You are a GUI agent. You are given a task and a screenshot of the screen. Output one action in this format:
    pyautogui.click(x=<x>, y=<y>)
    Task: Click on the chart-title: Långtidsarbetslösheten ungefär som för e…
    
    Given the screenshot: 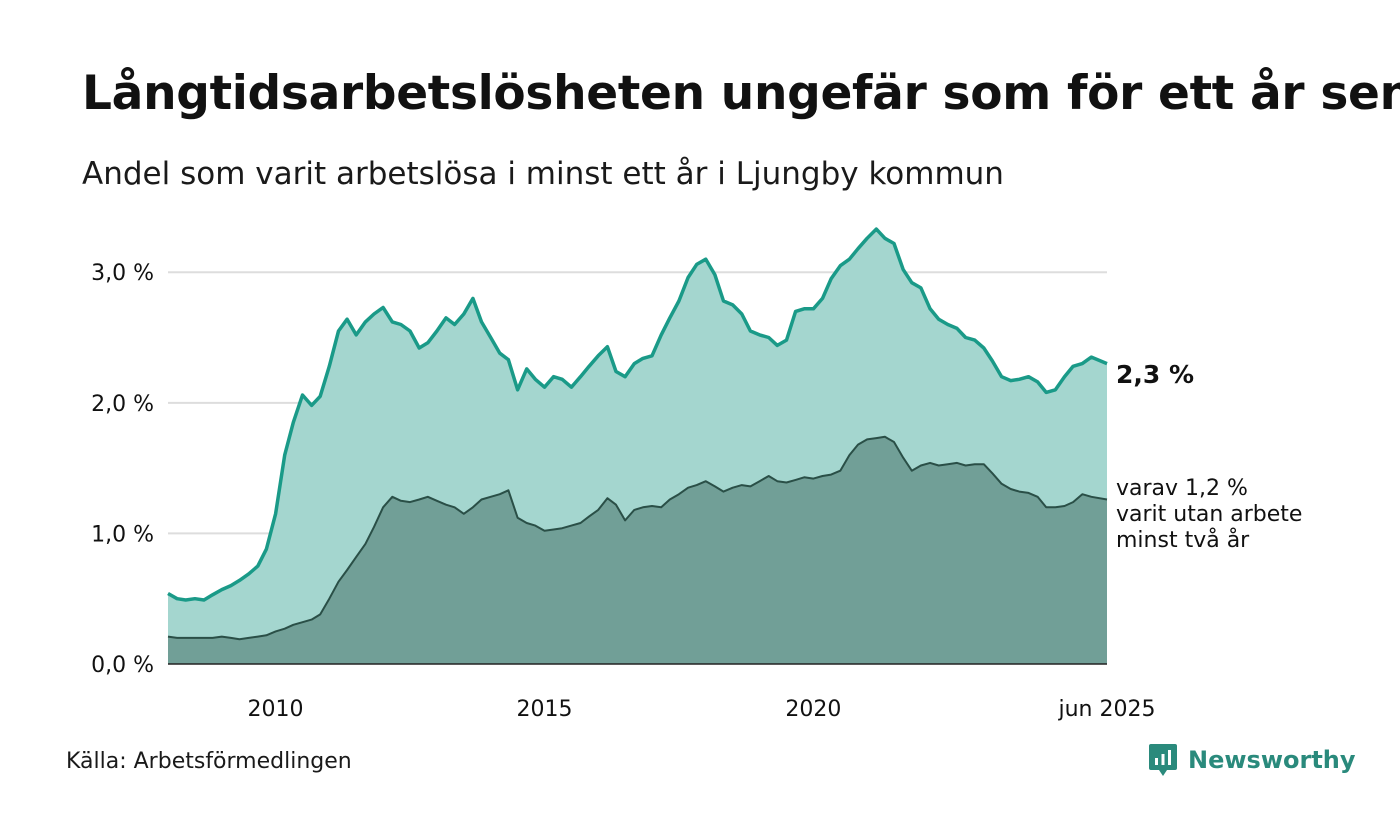 What is the action you would take?
    pyautogui.click(x=741, y=93)
    